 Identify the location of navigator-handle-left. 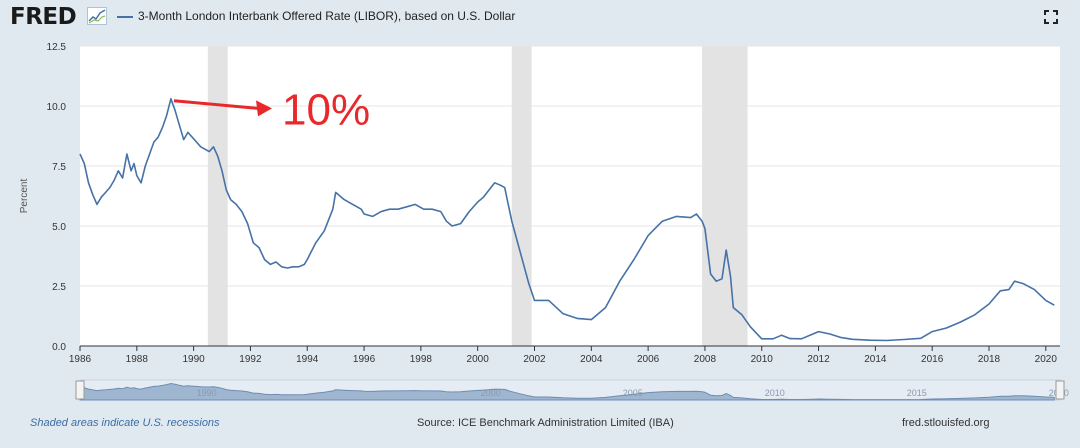
(80, 390).